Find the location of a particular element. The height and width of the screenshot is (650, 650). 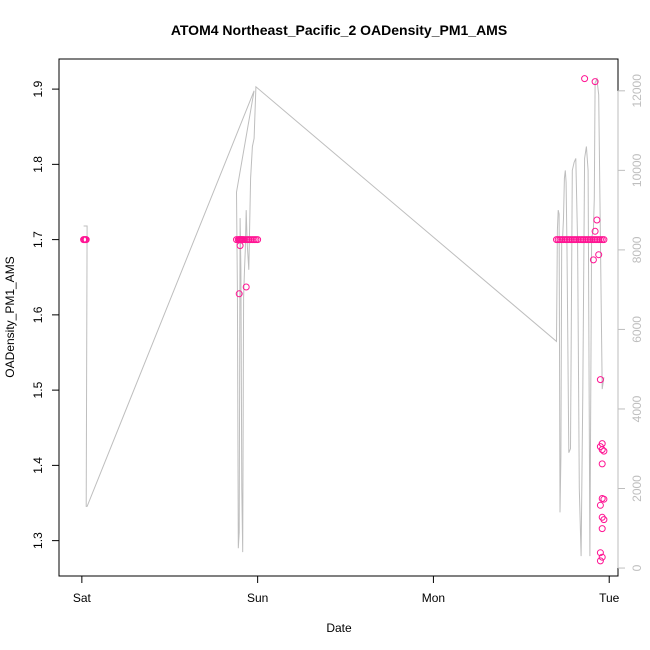

y-tick-label: 1.5 is located at coordinates (38, 389).